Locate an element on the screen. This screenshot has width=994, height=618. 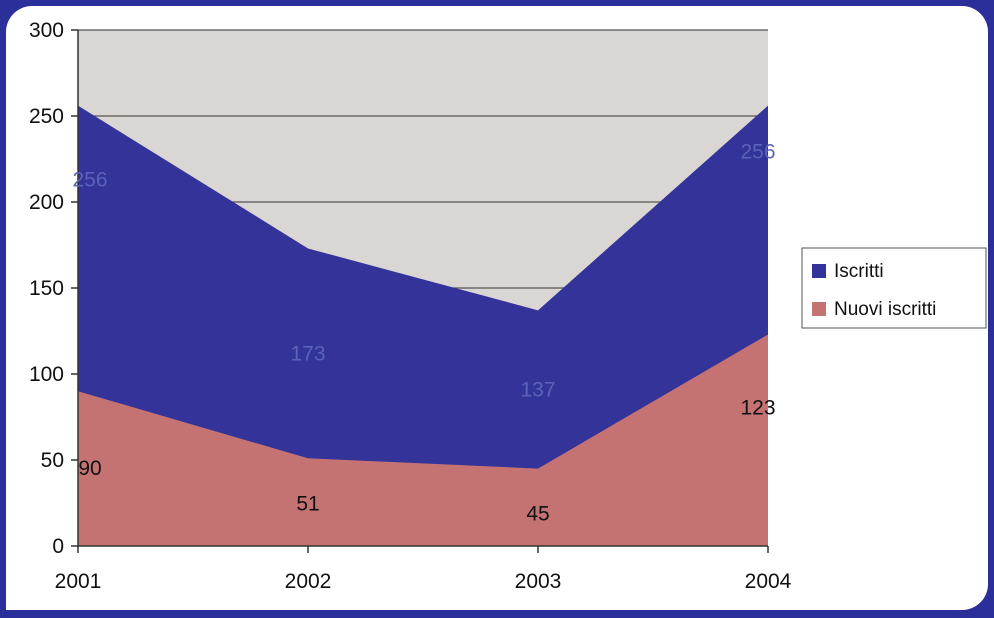
y-tick-label: 150 is located at coordinates (46, 288).